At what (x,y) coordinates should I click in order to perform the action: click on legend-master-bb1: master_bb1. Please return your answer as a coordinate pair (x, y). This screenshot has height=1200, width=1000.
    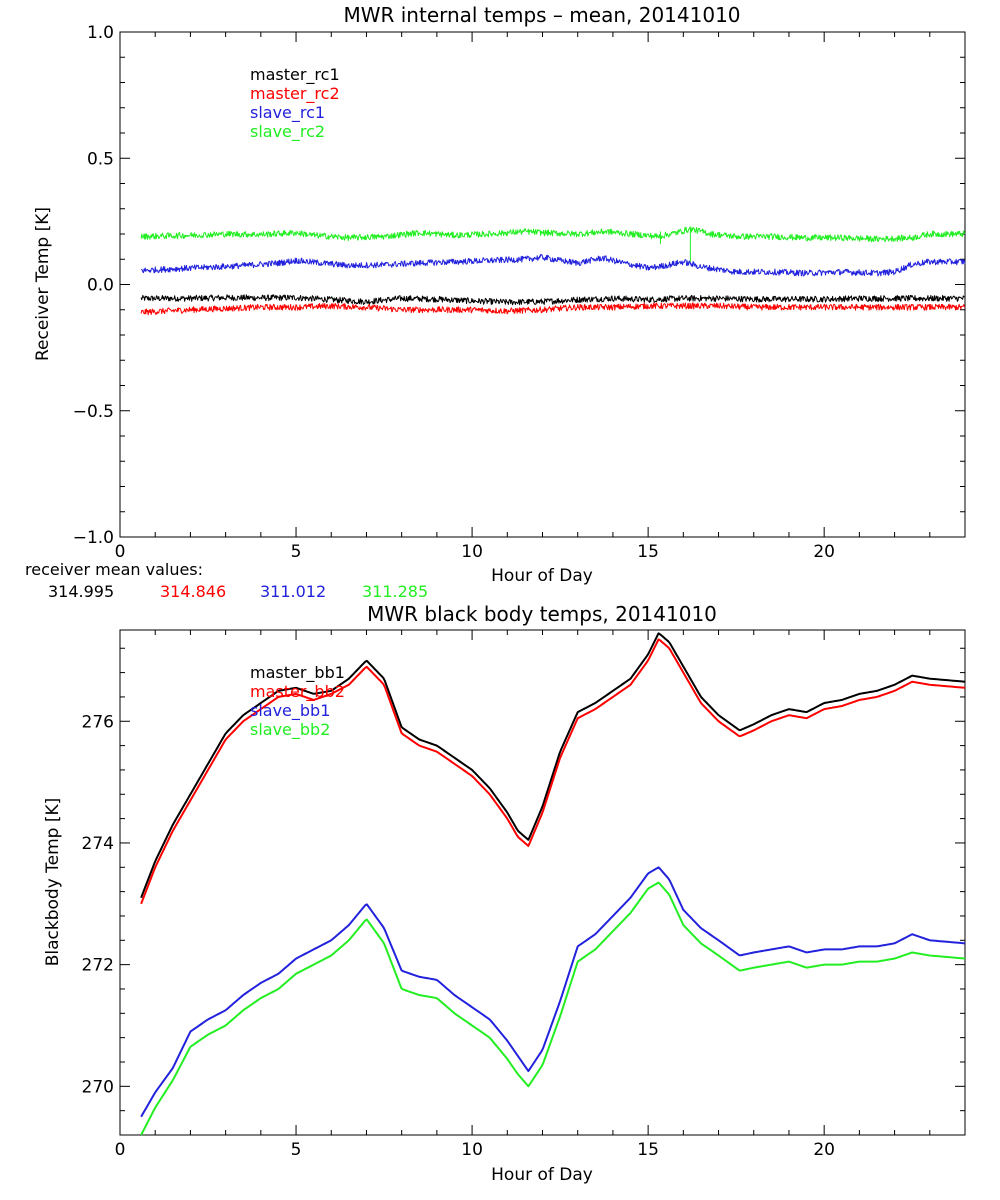
    Looking at the image, I should click on (297, 673).